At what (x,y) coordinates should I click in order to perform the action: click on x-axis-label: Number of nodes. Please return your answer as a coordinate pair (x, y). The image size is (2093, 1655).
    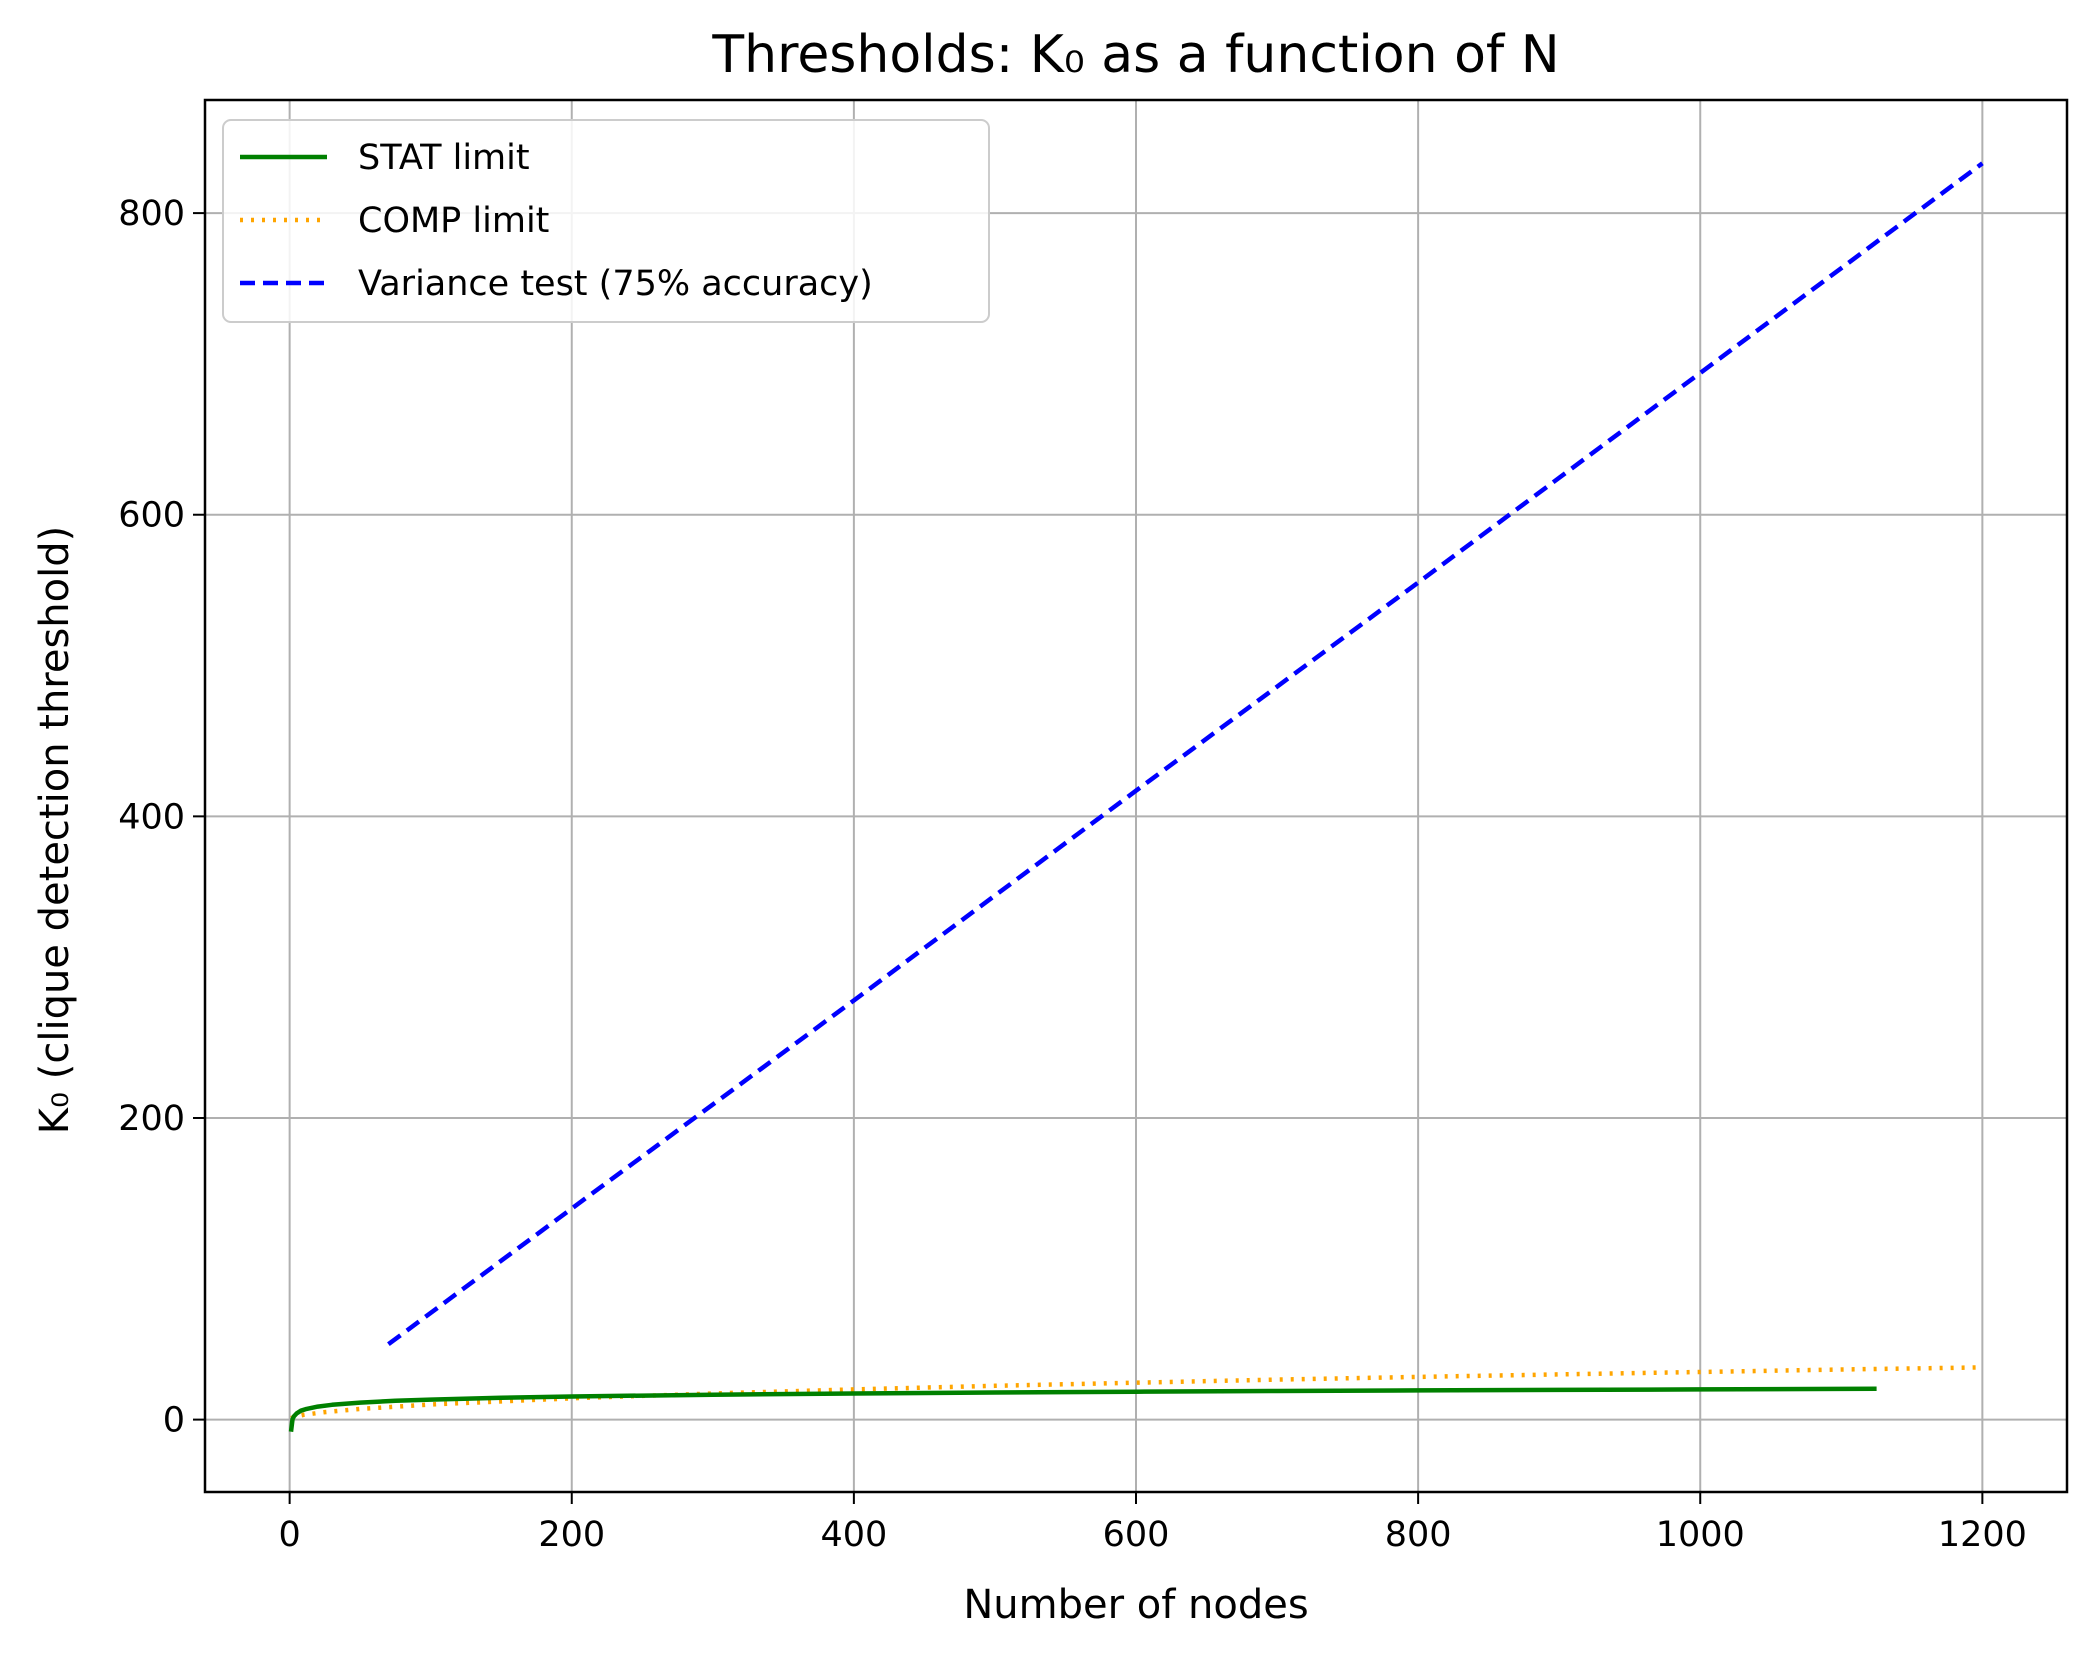
    Looking at the image, I should click on (1135, 1605).